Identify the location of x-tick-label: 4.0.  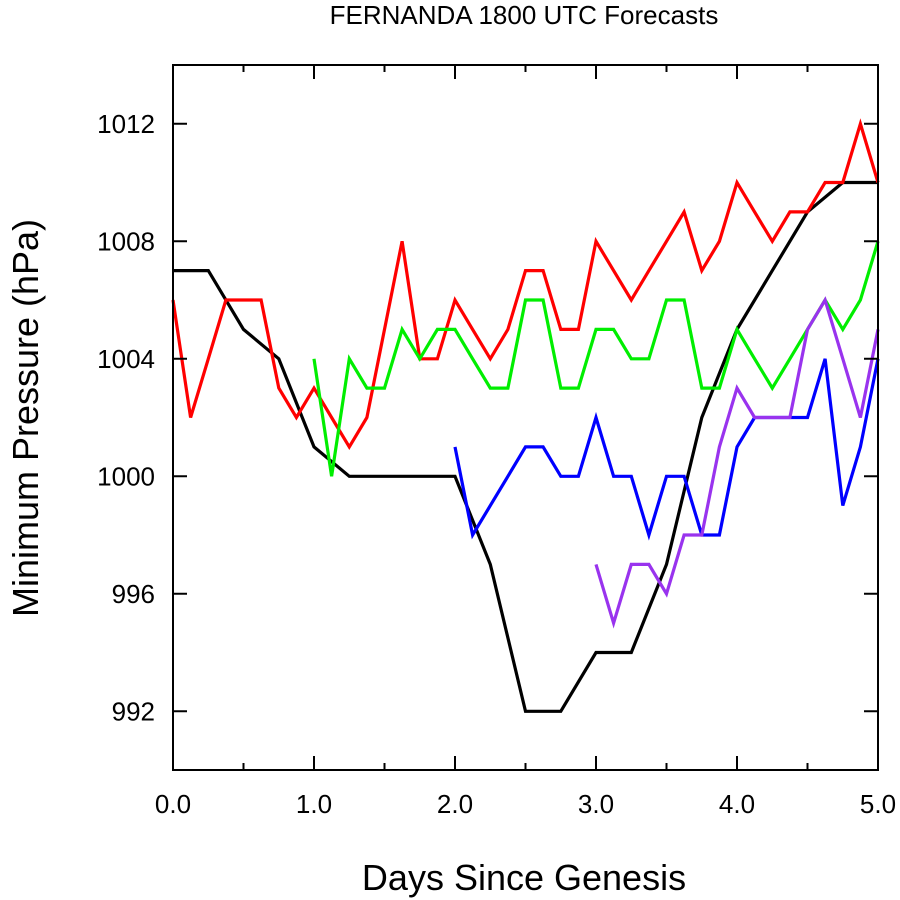
(737, 804).